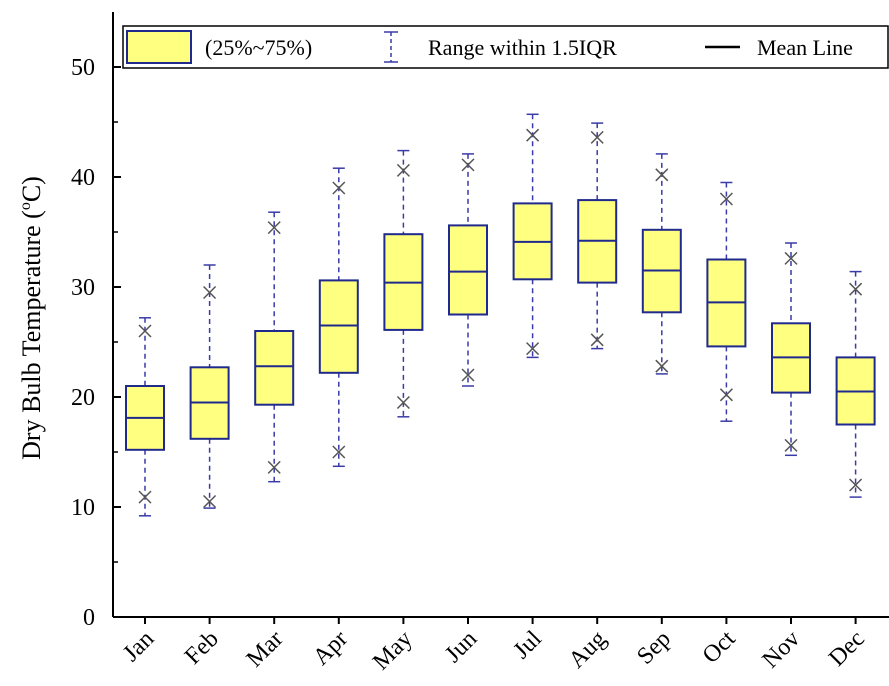  I want to click on x-tick-label-oct: Oct, so click(719, 647).